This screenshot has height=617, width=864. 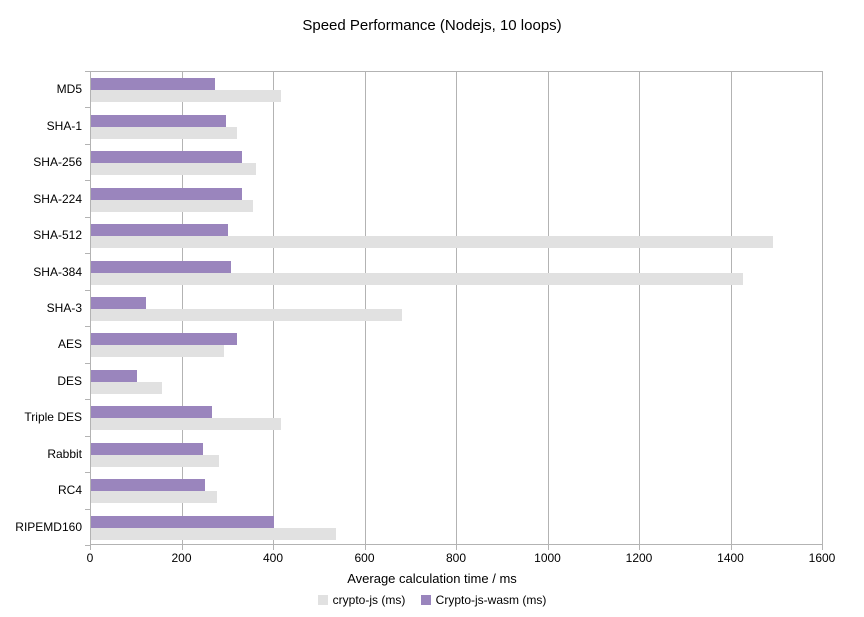 I want to click on bar-crypto-js-ms--rc4, so click(x=154, y=497).